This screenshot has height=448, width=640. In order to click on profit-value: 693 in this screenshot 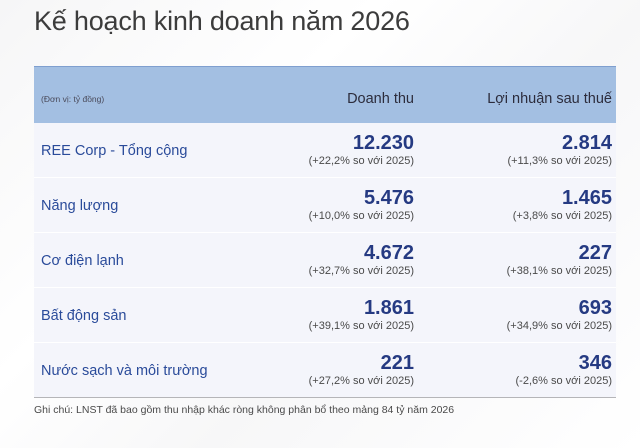, I will do `click(595, 308)`.